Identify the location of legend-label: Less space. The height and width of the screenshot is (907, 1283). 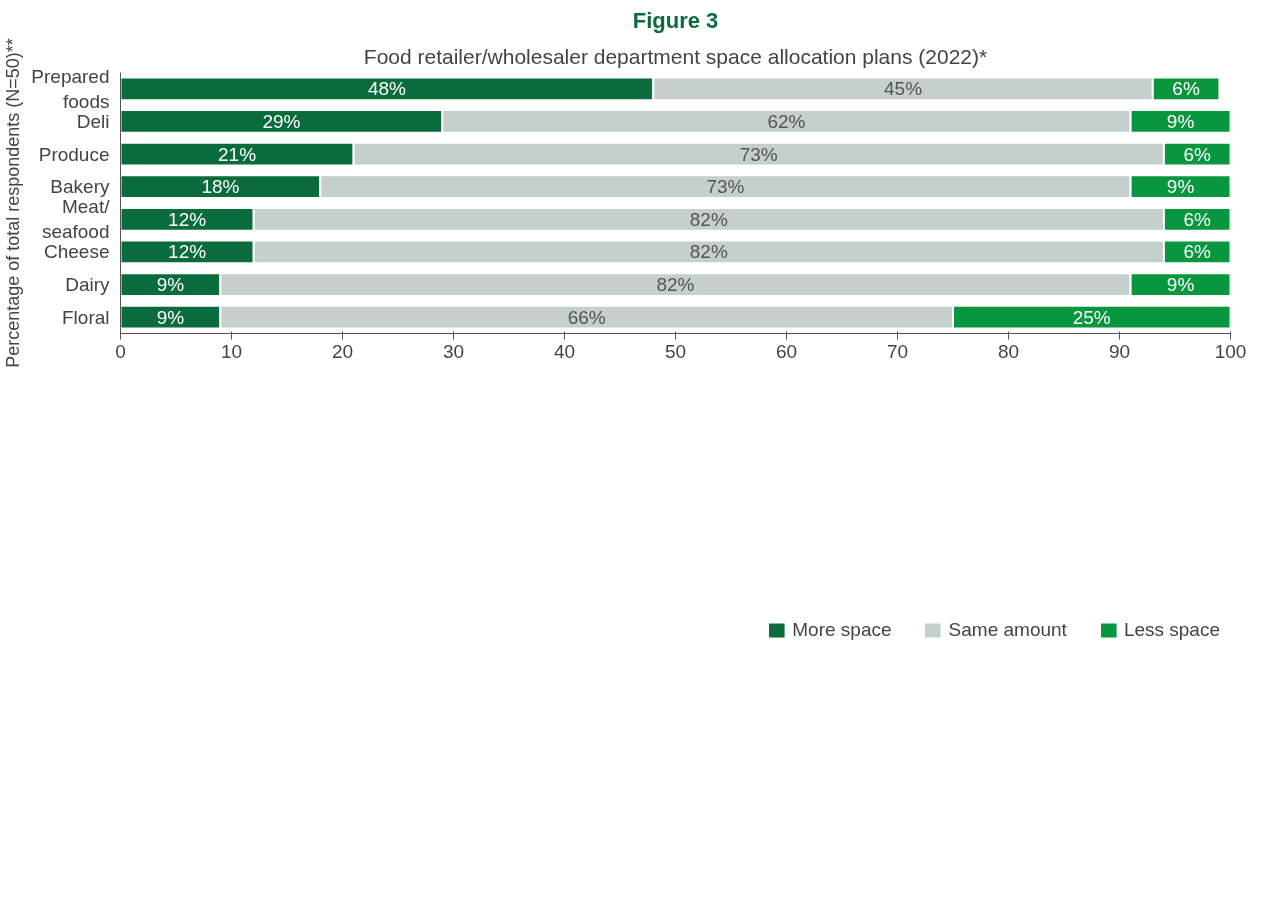
(1171, 630).